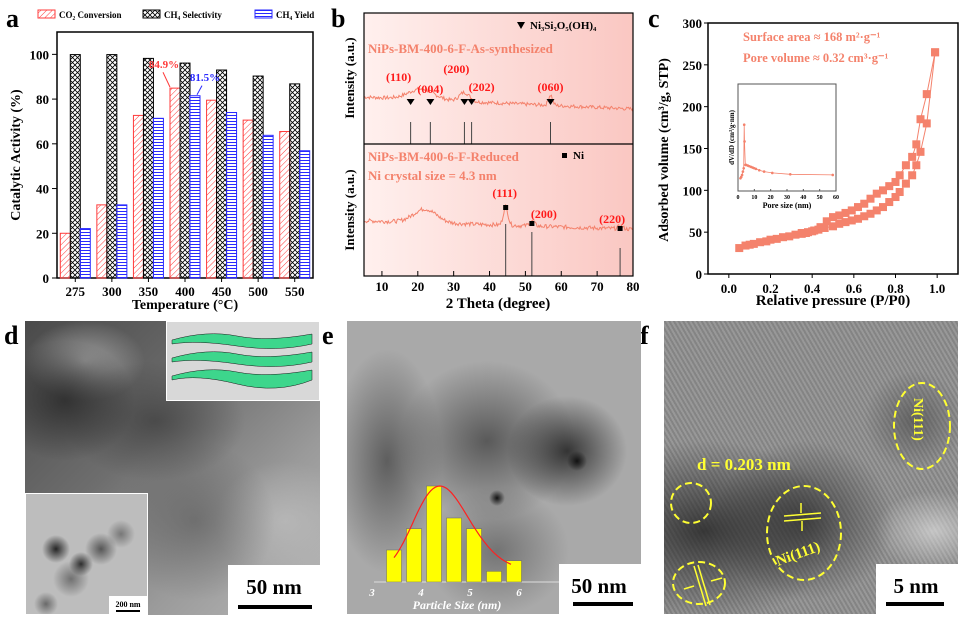 The width and height of the screenshot is (964, 621). Describe the element at coordinates (612, 219) in the screenshot. I see `peak-label: (220)` at that location.